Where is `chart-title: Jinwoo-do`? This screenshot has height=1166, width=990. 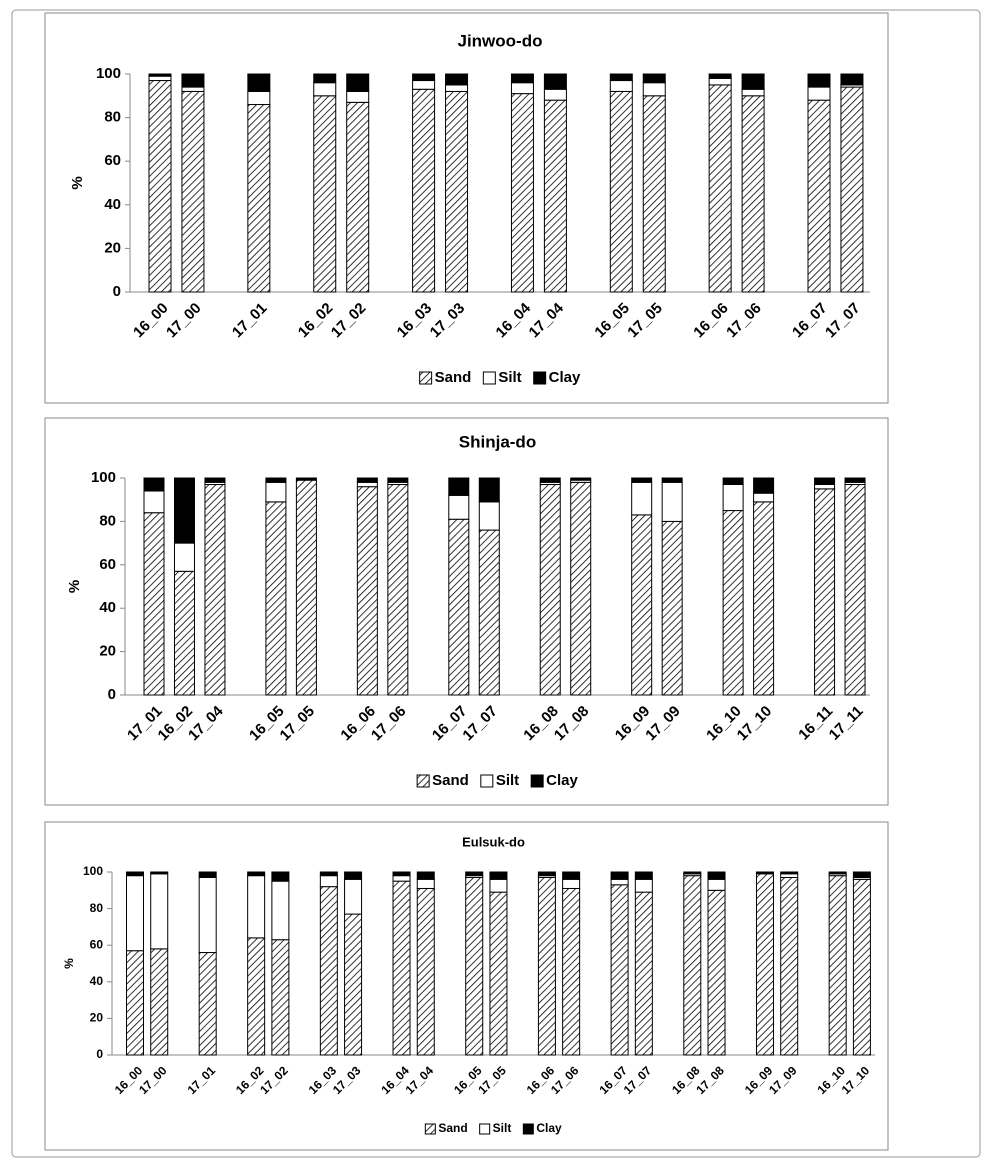 chart-title: Jinwoo-do is located at coordinates (500, 40).